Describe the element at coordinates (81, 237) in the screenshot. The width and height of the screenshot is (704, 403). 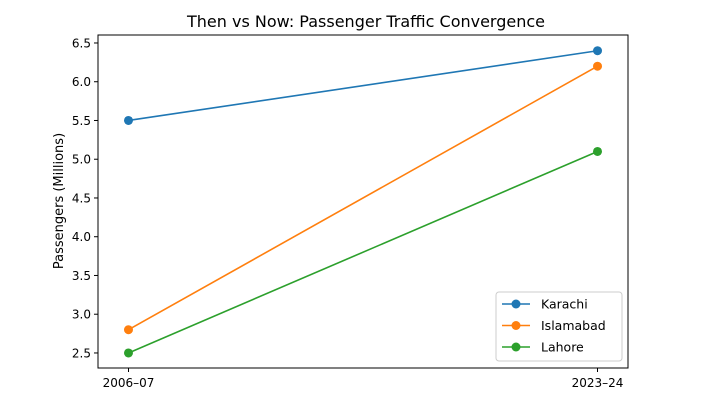
I see `y-tick-label: 4.0` at that location.